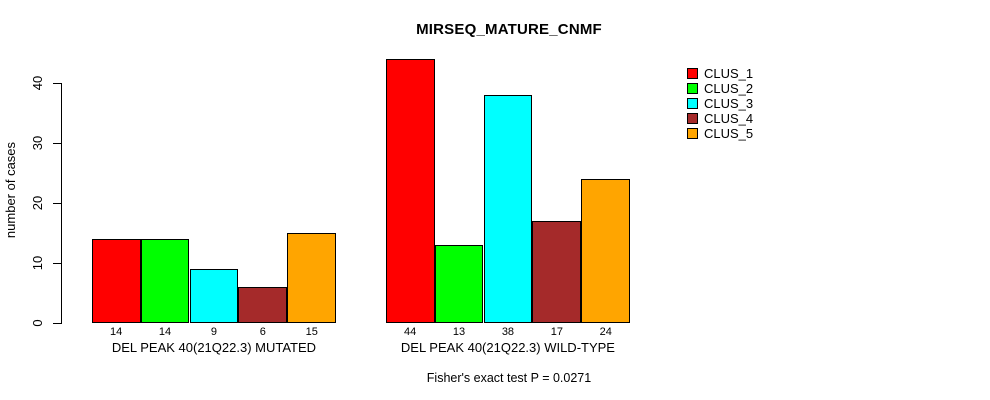 This screenshot has height=400, width=990. What do you see at coordinates (37, 83) in the screenshot?
I see `y-tick-label: 40` at bounding box center [37, 83].